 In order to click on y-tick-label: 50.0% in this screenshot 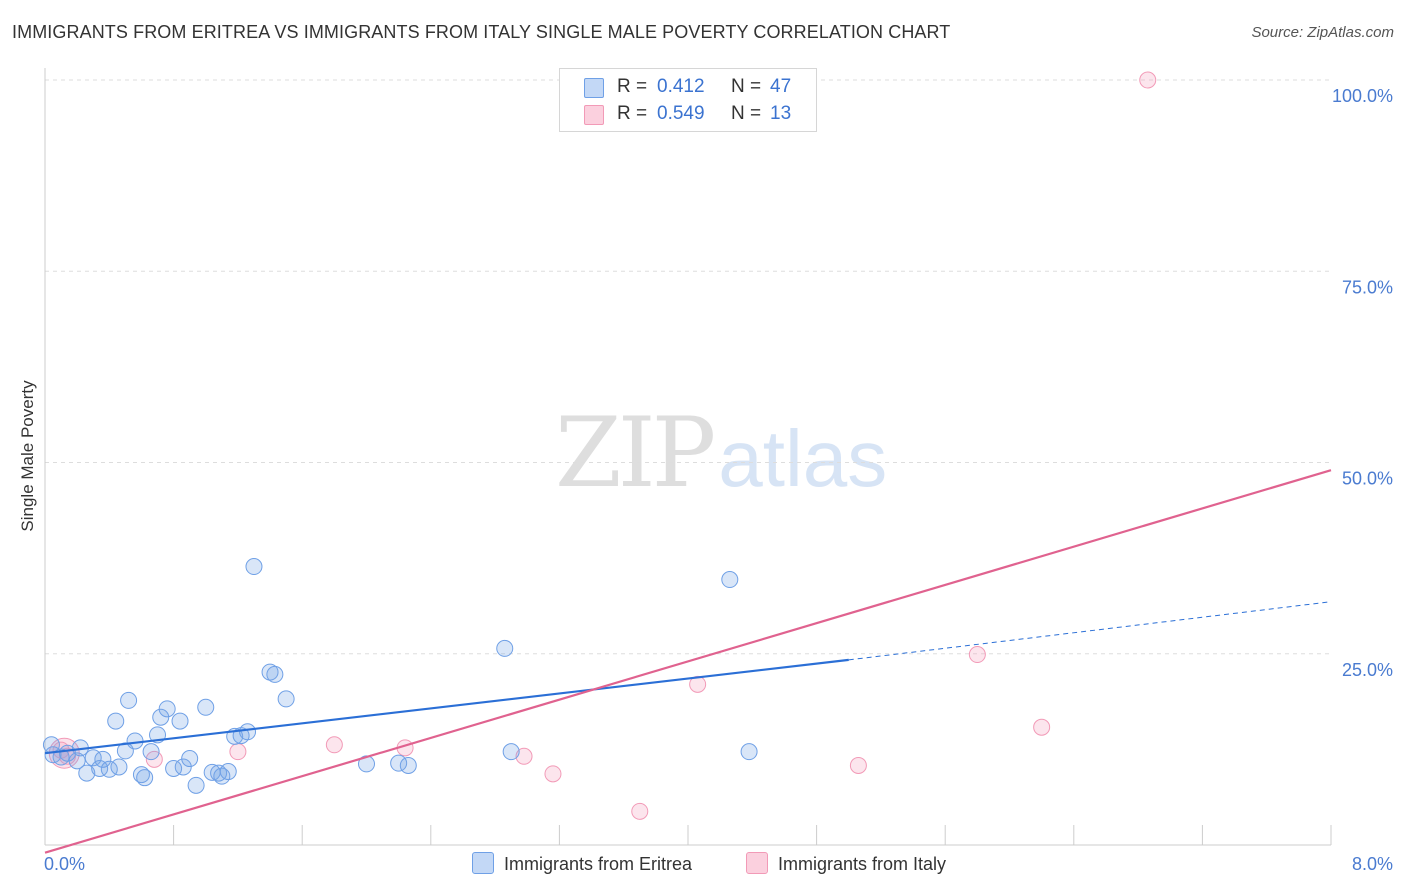, I will do `click(1367, 479)`.